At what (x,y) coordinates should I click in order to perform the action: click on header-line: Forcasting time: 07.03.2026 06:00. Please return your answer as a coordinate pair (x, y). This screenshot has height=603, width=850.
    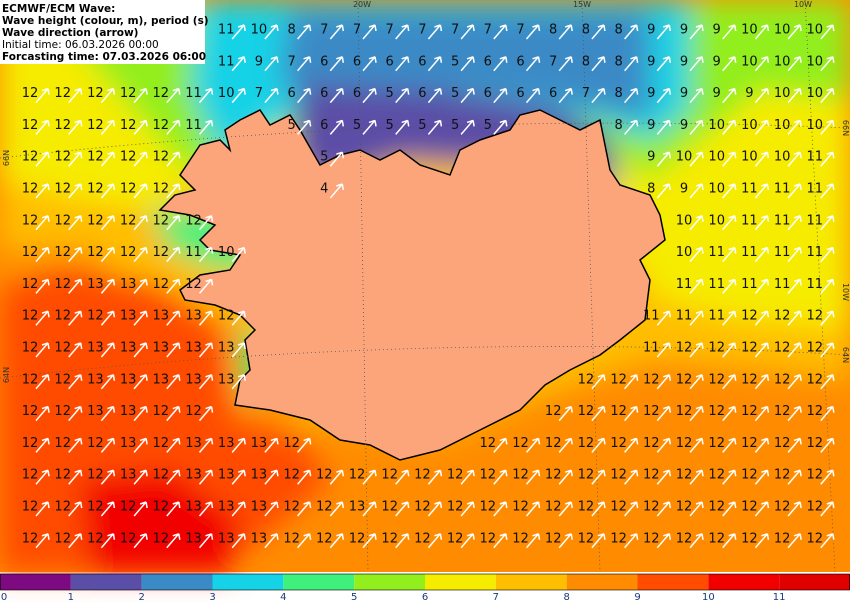
    Looking at the image, I should click on (104, 57).